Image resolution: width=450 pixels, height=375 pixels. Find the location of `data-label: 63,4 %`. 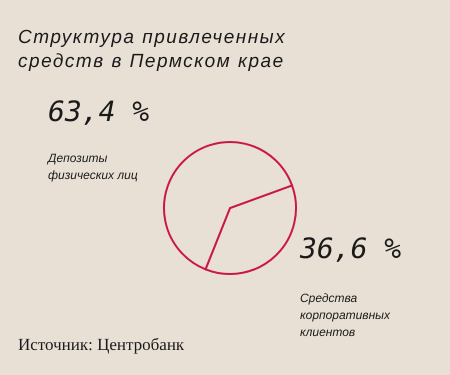

data-label: 63,4 % is located at coordinates (99, 111).